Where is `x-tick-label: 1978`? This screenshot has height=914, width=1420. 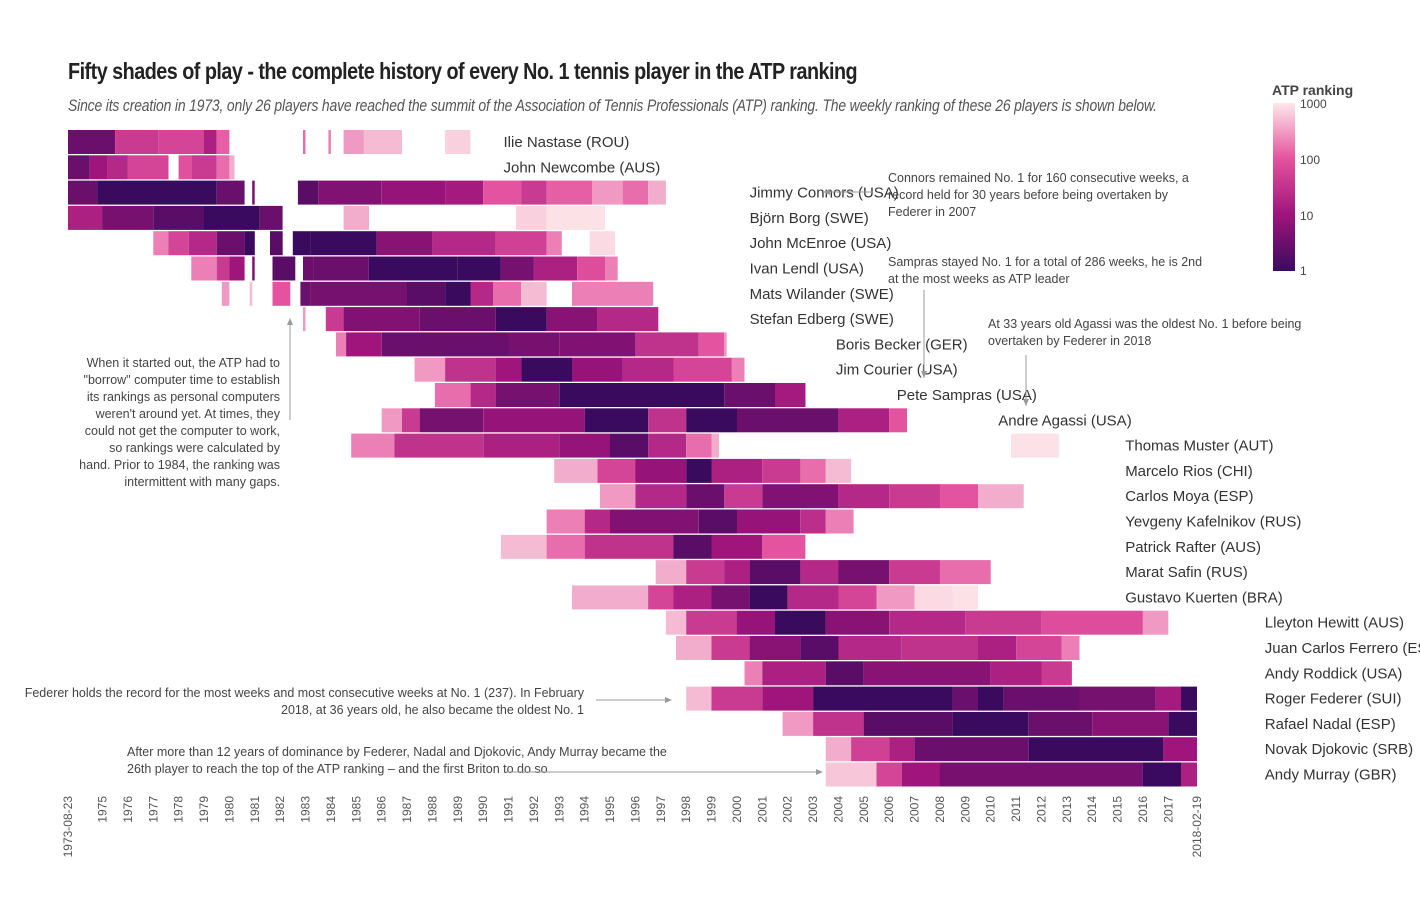 x-tick-label: 1978 is located at coordinates (179, 809).